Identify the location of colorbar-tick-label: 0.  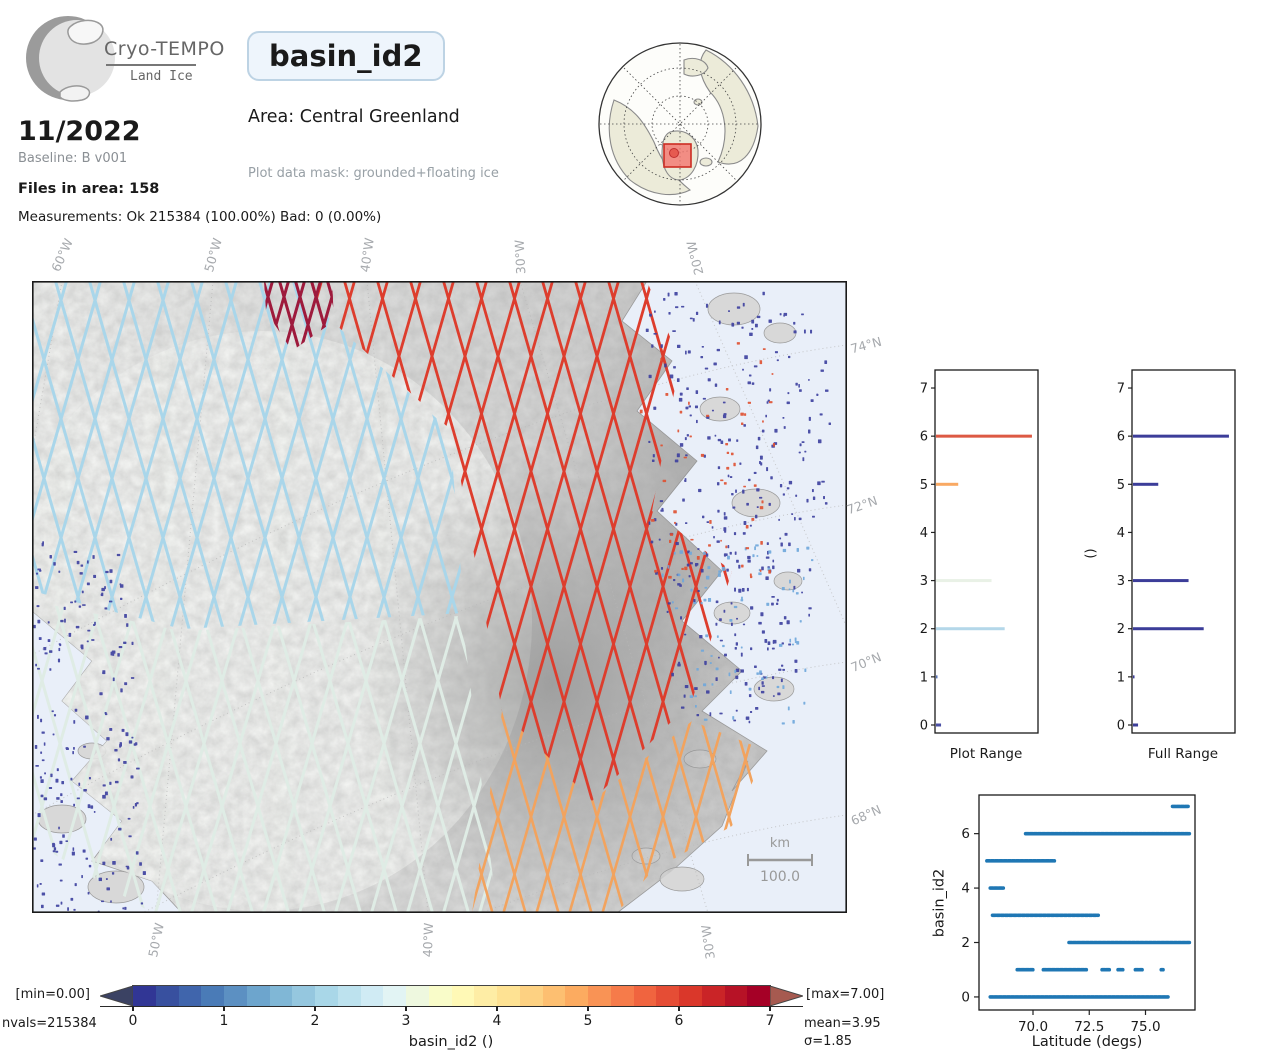
(133, 1021).